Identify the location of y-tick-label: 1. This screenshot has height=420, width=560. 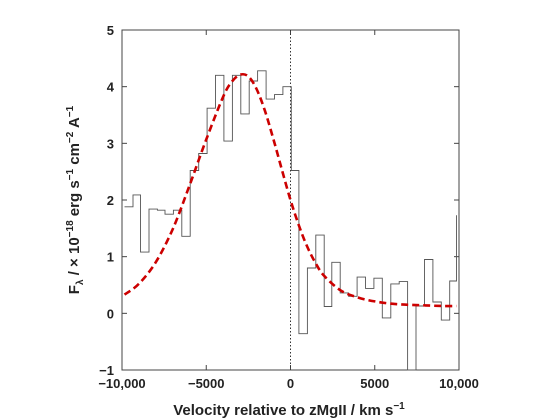
(110, 257).